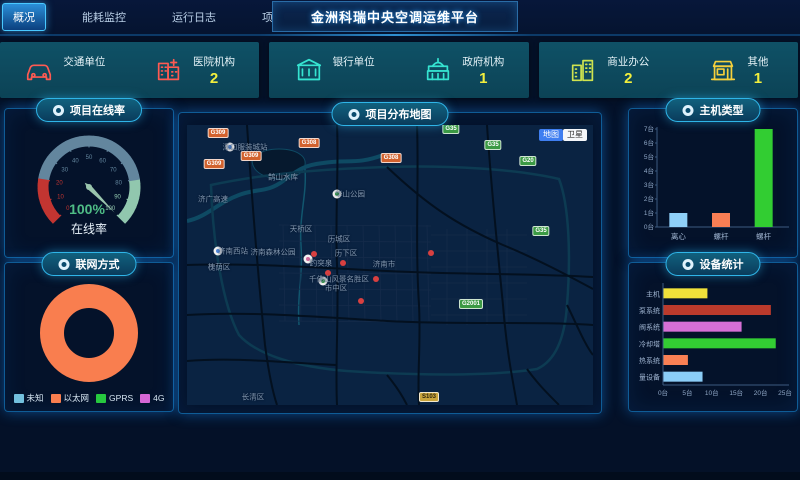 This screenshot has width=800, height=480. Describe the element at coordinates (399, 70) in the screenshot. I see `stats-row: 交通单位 医院机构 2 银行单位 政府机构 1 商业办公 2 其他 1` at that location.